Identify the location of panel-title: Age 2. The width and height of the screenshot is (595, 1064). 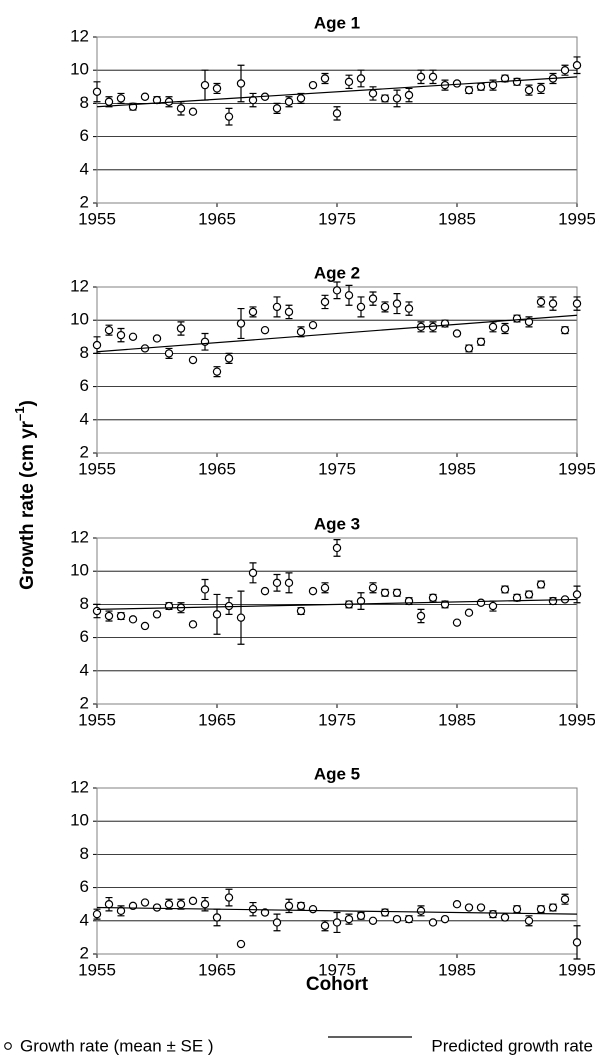
(337, 272).